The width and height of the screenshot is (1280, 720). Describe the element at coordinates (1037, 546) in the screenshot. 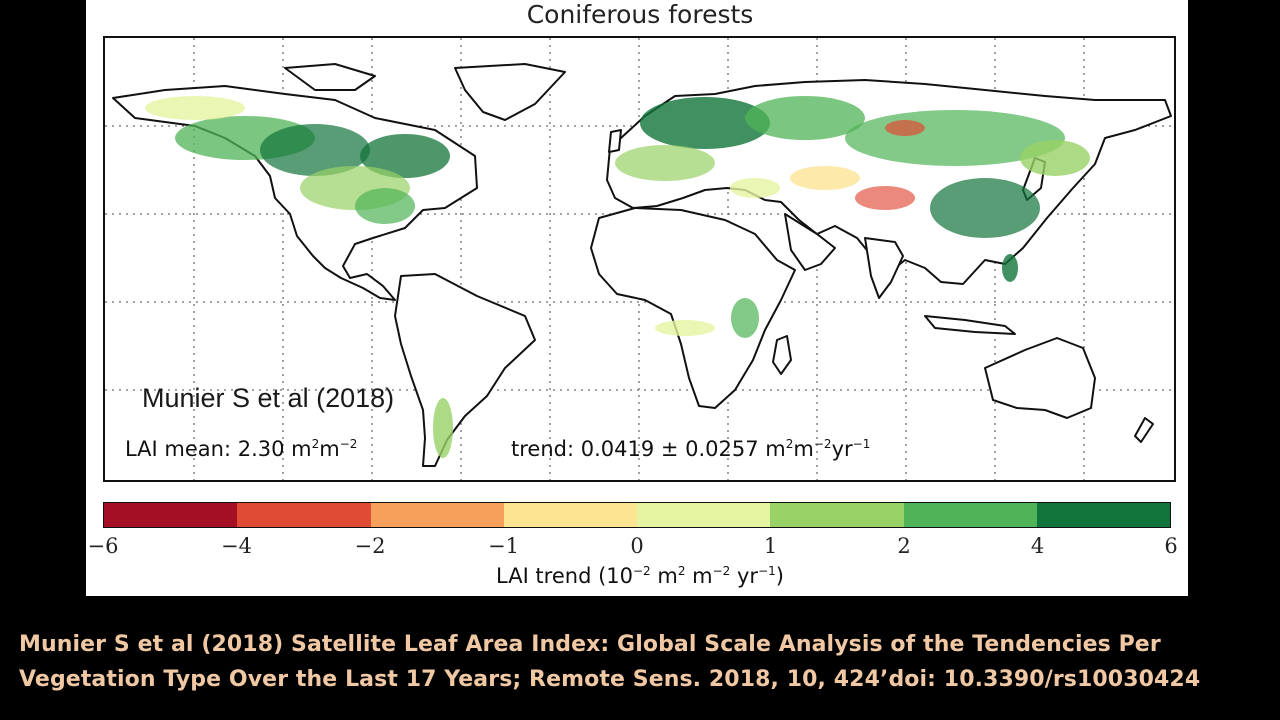

I see `colorbar-tick-label: 4` at that location.